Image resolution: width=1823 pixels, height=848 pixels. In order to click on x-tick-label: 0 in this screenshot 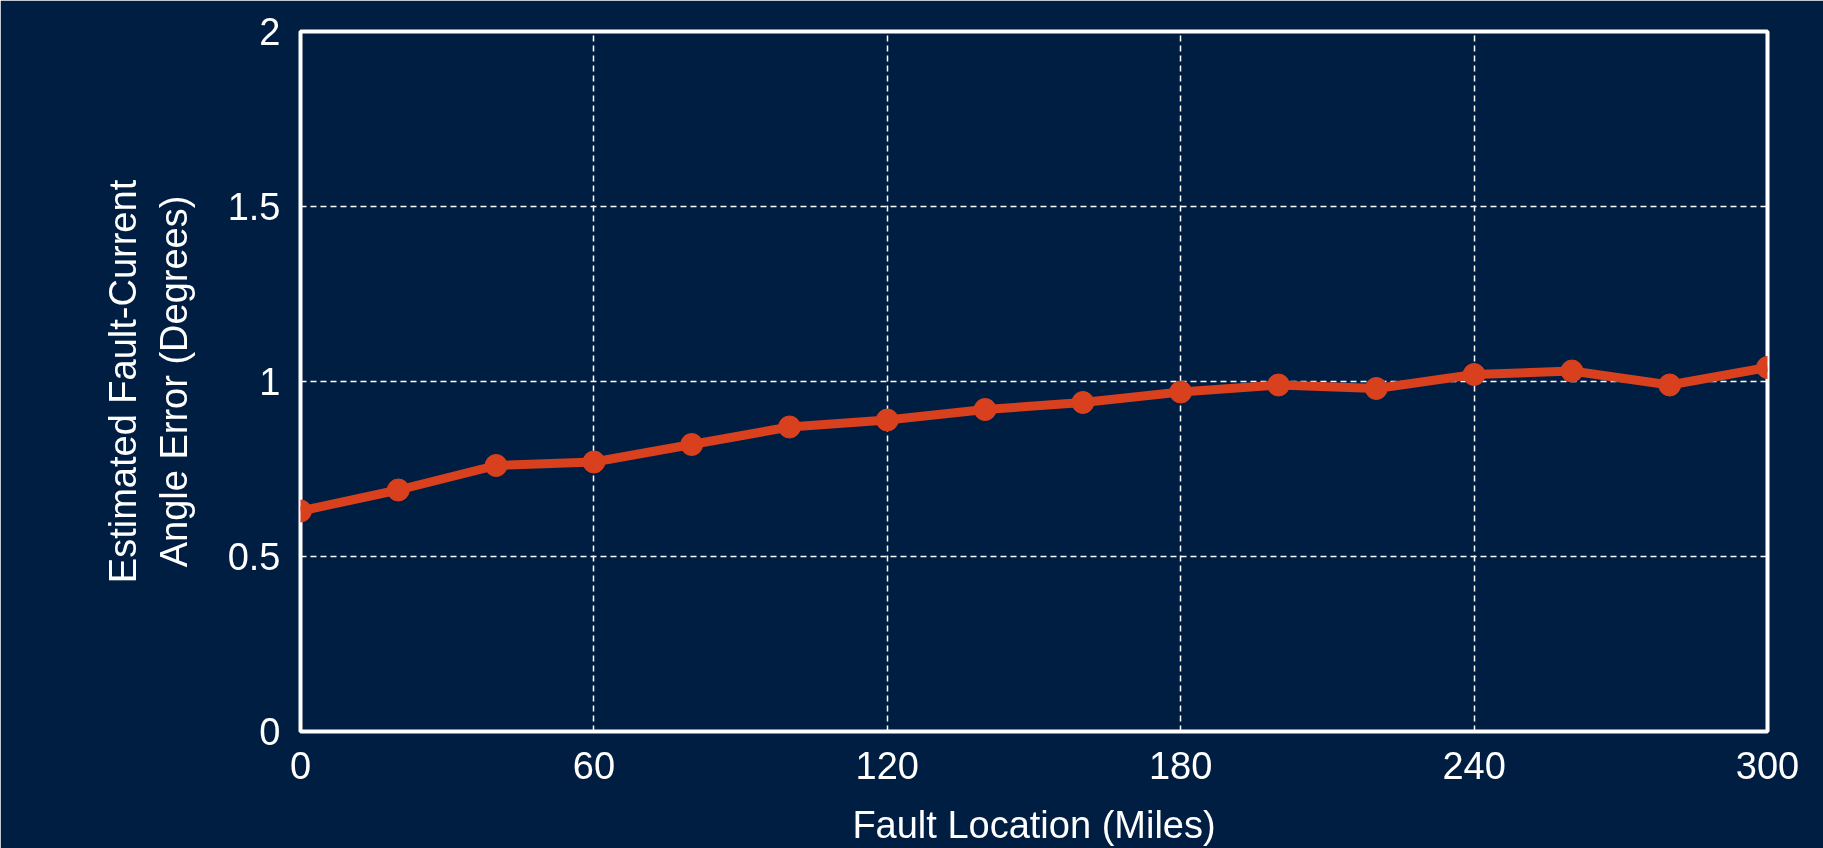, I will do `click(300, 765)`.